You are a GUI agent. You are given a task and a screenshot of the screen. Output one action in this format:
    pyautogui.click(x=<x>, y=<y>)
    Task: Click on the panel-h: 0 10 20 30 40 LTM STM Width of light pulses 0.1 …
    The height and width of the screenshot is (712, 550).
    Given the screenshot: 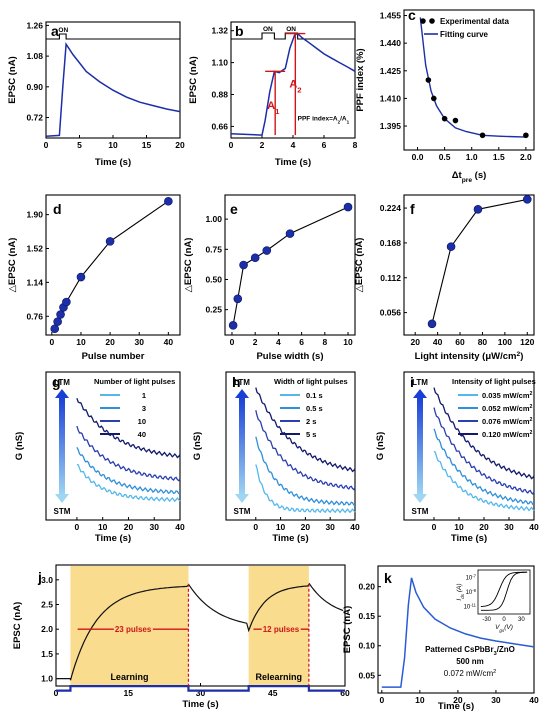 What is the action you would take?
    pyautogui.click(x=276, y=457)
    